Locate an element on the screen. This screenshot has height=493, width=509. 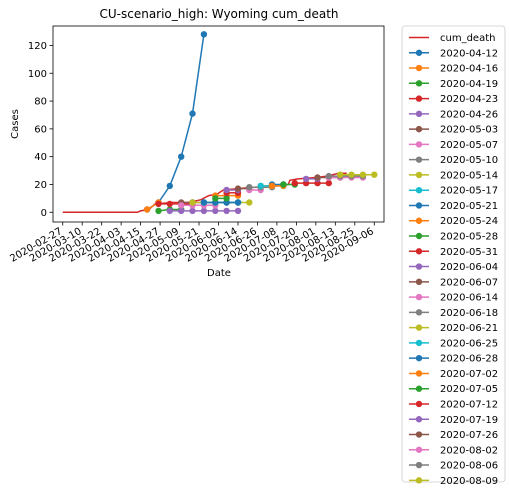
legend-label: 2020-08-09 is located at coordinates (469, 481).